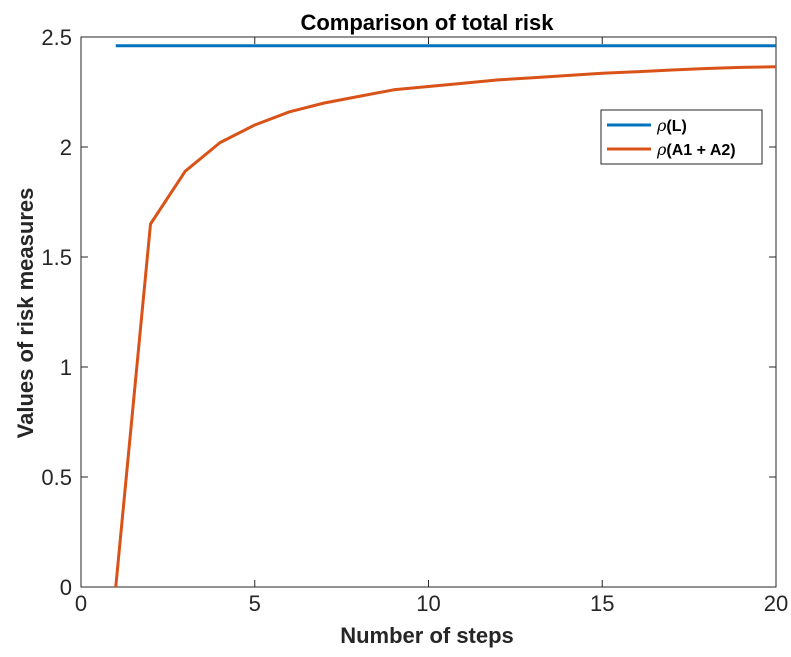  Describe the element at coordinates (255, 603) in the screenshot. I see `x-tick-label: 5` at that location.